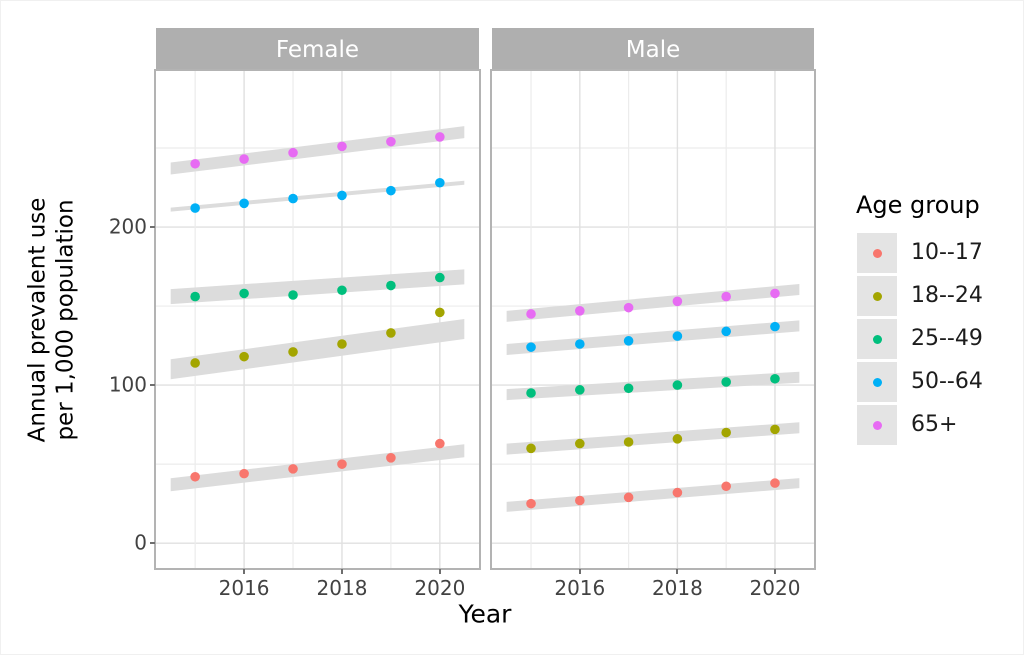 The width and height of the screenshot is (1024, 655). I want to click on x-axis-female: 2016 2018 2020, so click(317, 590).